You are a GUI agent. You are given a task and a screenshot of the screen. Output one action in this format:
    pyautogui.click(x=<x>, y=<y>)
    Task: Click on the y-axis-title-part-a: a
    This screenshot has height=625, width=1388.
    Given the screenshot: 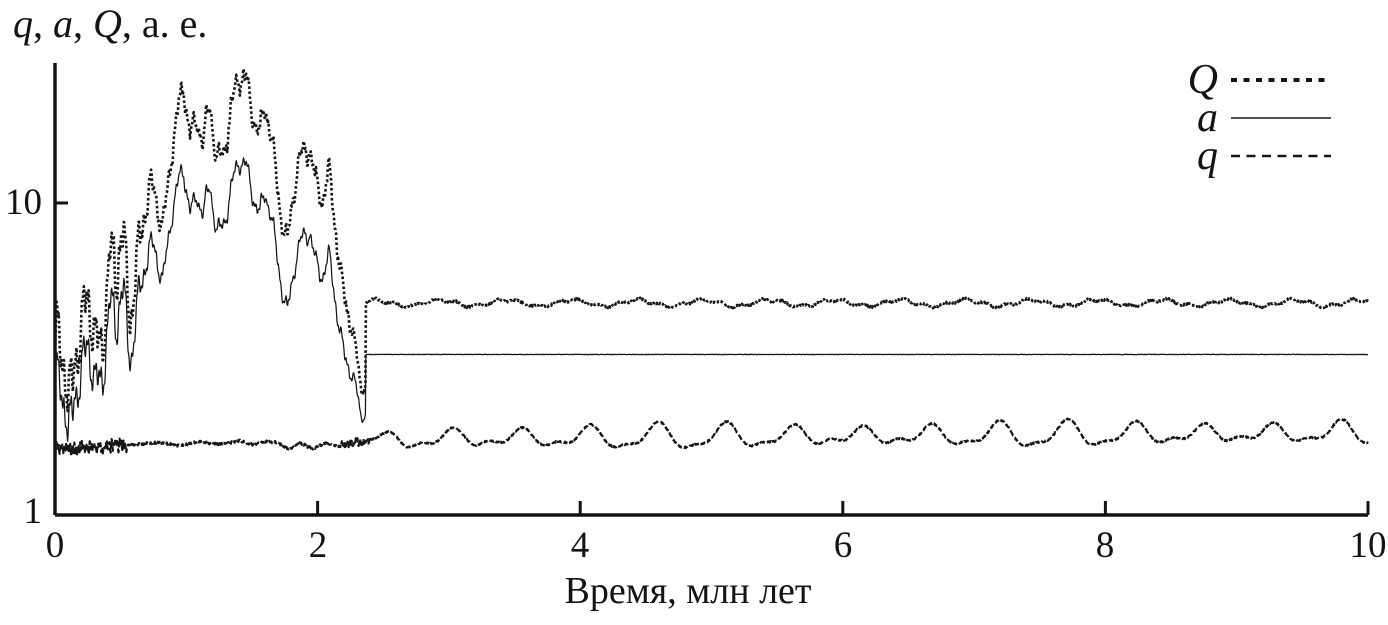 What is the action you would take?
    pyautogui.click(x=63, y=23)
    